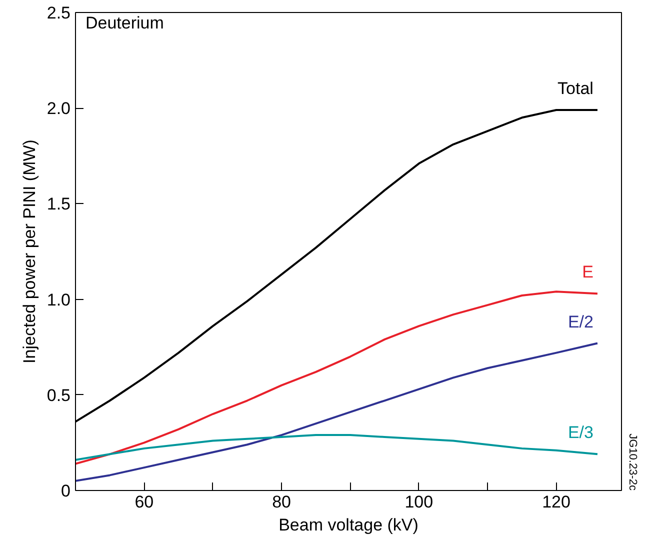 Image resolution: width=645 pixels, height=550 pixels. Describe the element at coordinates (556, 502) in the screenshot. I see `x-tick-label: 120` at that location.